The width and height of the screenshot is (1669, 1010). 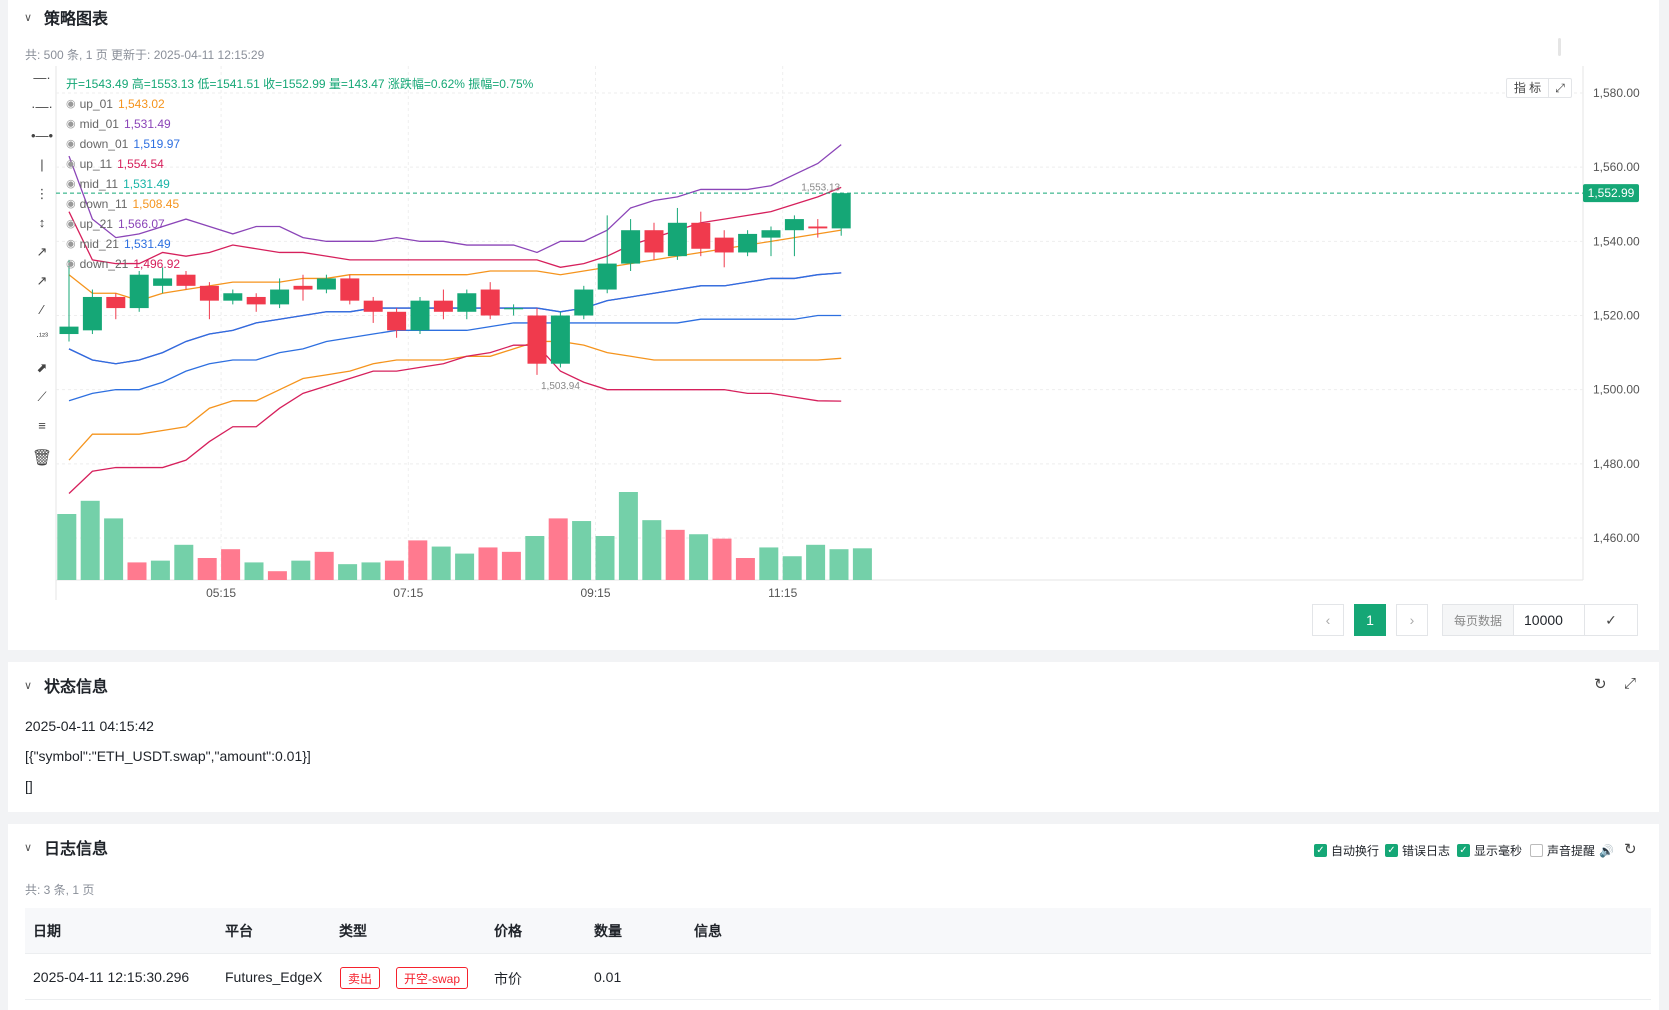 What do you see at coordinates (1559, 47) in the screenshot?
I see `scrollbar-thumb` at bounding box center [1559, 47].